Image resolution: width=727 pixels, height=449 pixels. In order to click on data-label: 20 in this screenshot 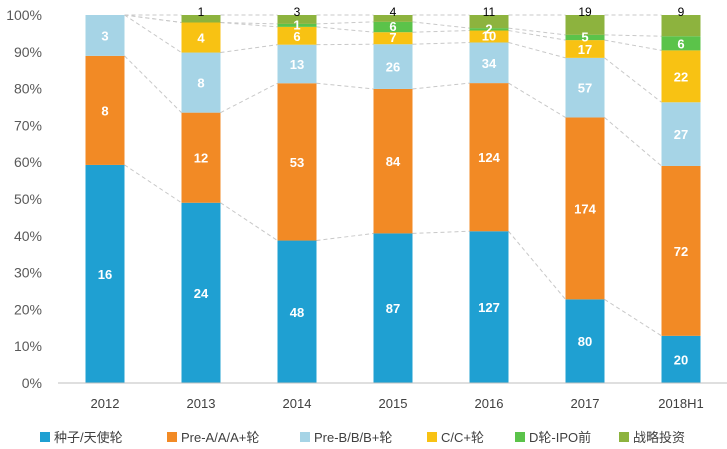, I will do `click(681, 359)`.